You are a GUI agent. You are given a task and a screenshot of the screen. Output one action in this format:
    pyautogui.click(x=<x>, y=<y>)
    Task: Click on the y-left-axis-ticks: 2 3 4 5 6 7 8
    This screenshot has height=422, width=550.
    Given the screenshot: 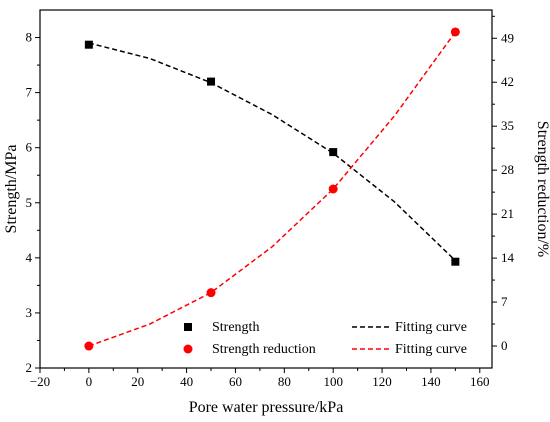 What is the action you would take?
    pyautogui.click(x=33, y=202)
    